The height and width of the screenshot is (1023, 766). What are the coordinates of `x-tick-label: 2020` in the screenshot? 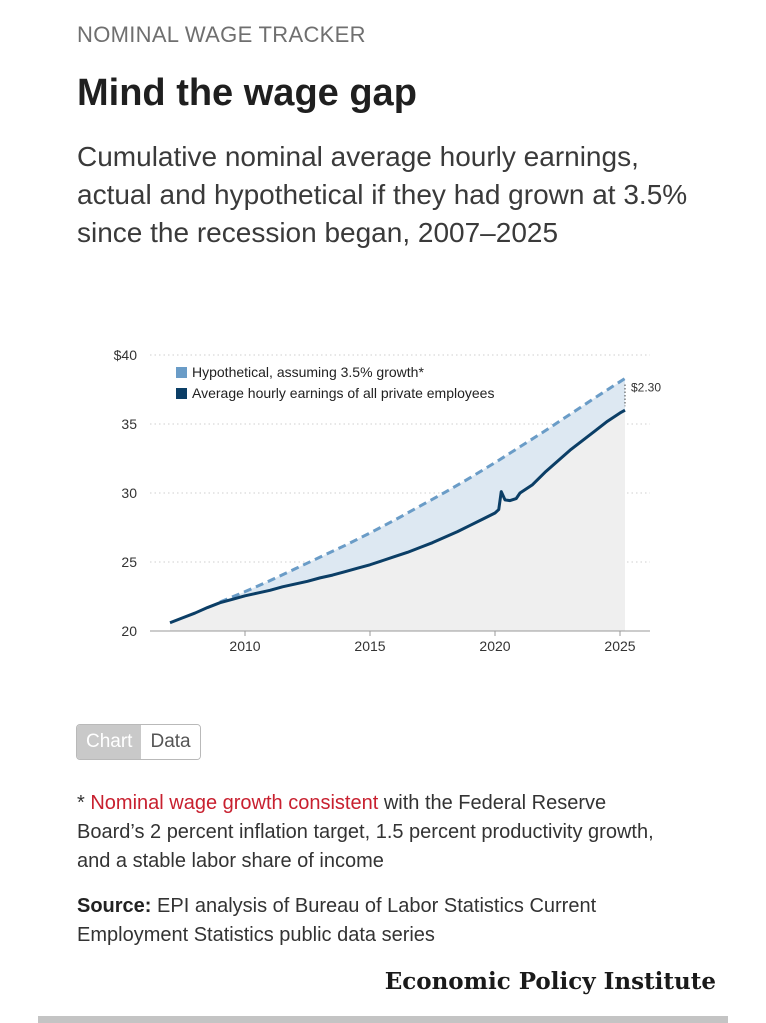 It's located at (494, 646).